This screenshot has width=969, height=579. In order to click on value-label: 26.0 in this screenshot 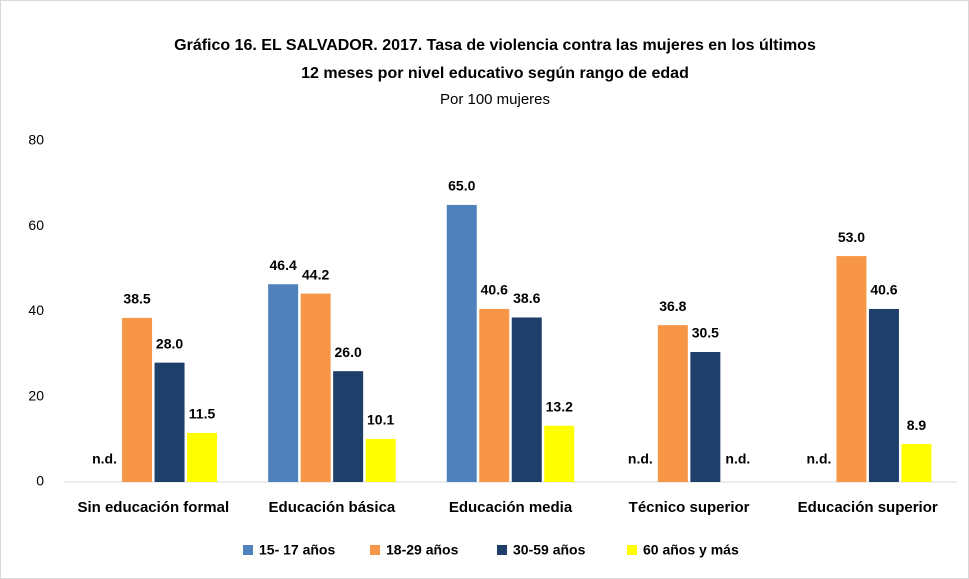, I will do `click(348, 352)`.